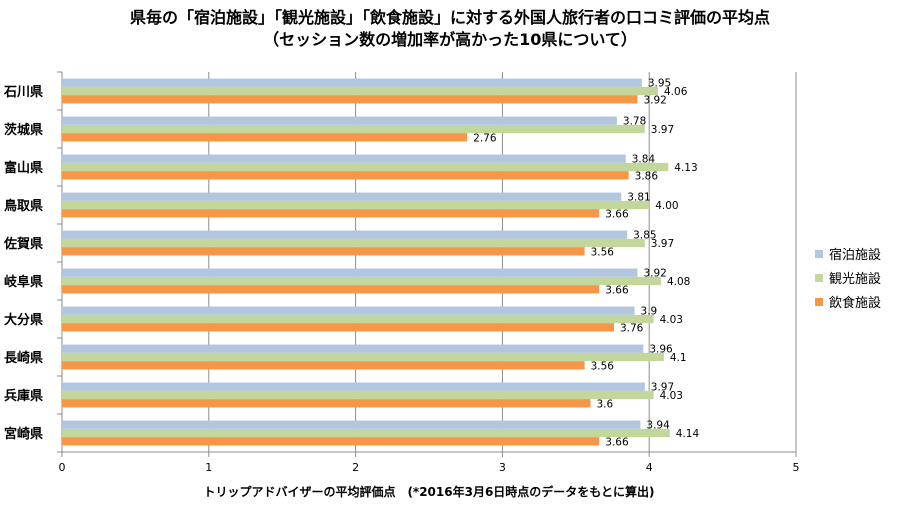  I want to click on data-label: 4.1, so click(678, 358).